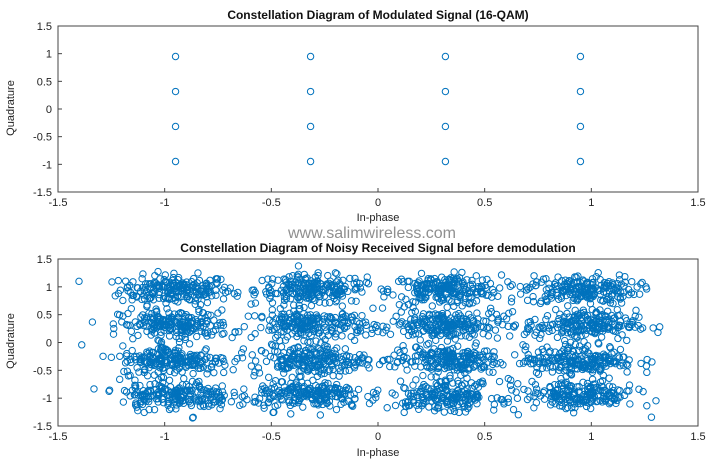  I want to click on bottom-y-tick-label: 0, so click(49, 344).